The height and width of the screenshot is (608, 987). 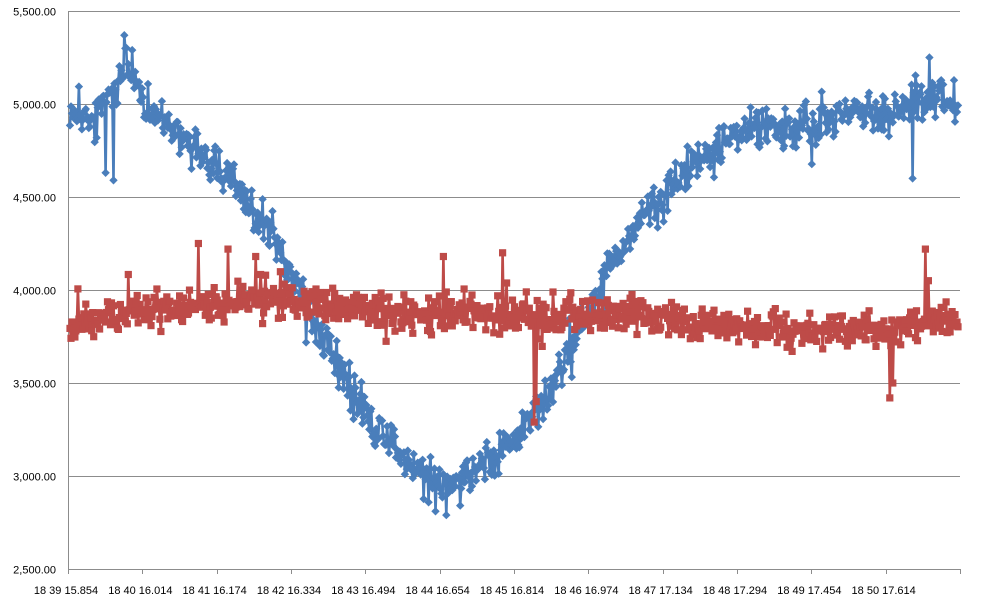 What do you see at coordinates (66, 591) in the screenshot?
I see `x-tick-label: 18 39 15.854` at bounding box center [66, 591].